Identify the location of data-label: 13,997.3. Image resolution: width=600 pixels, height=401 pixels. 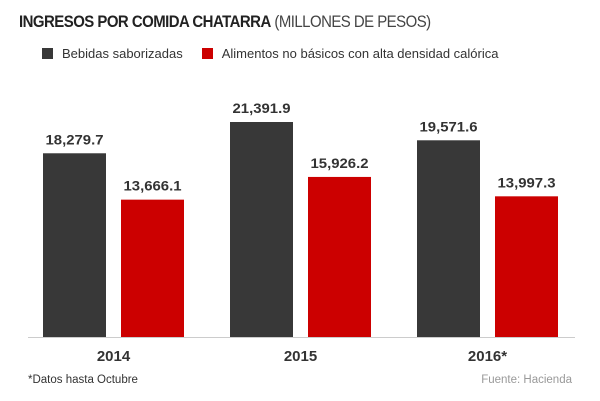
(527, 182).